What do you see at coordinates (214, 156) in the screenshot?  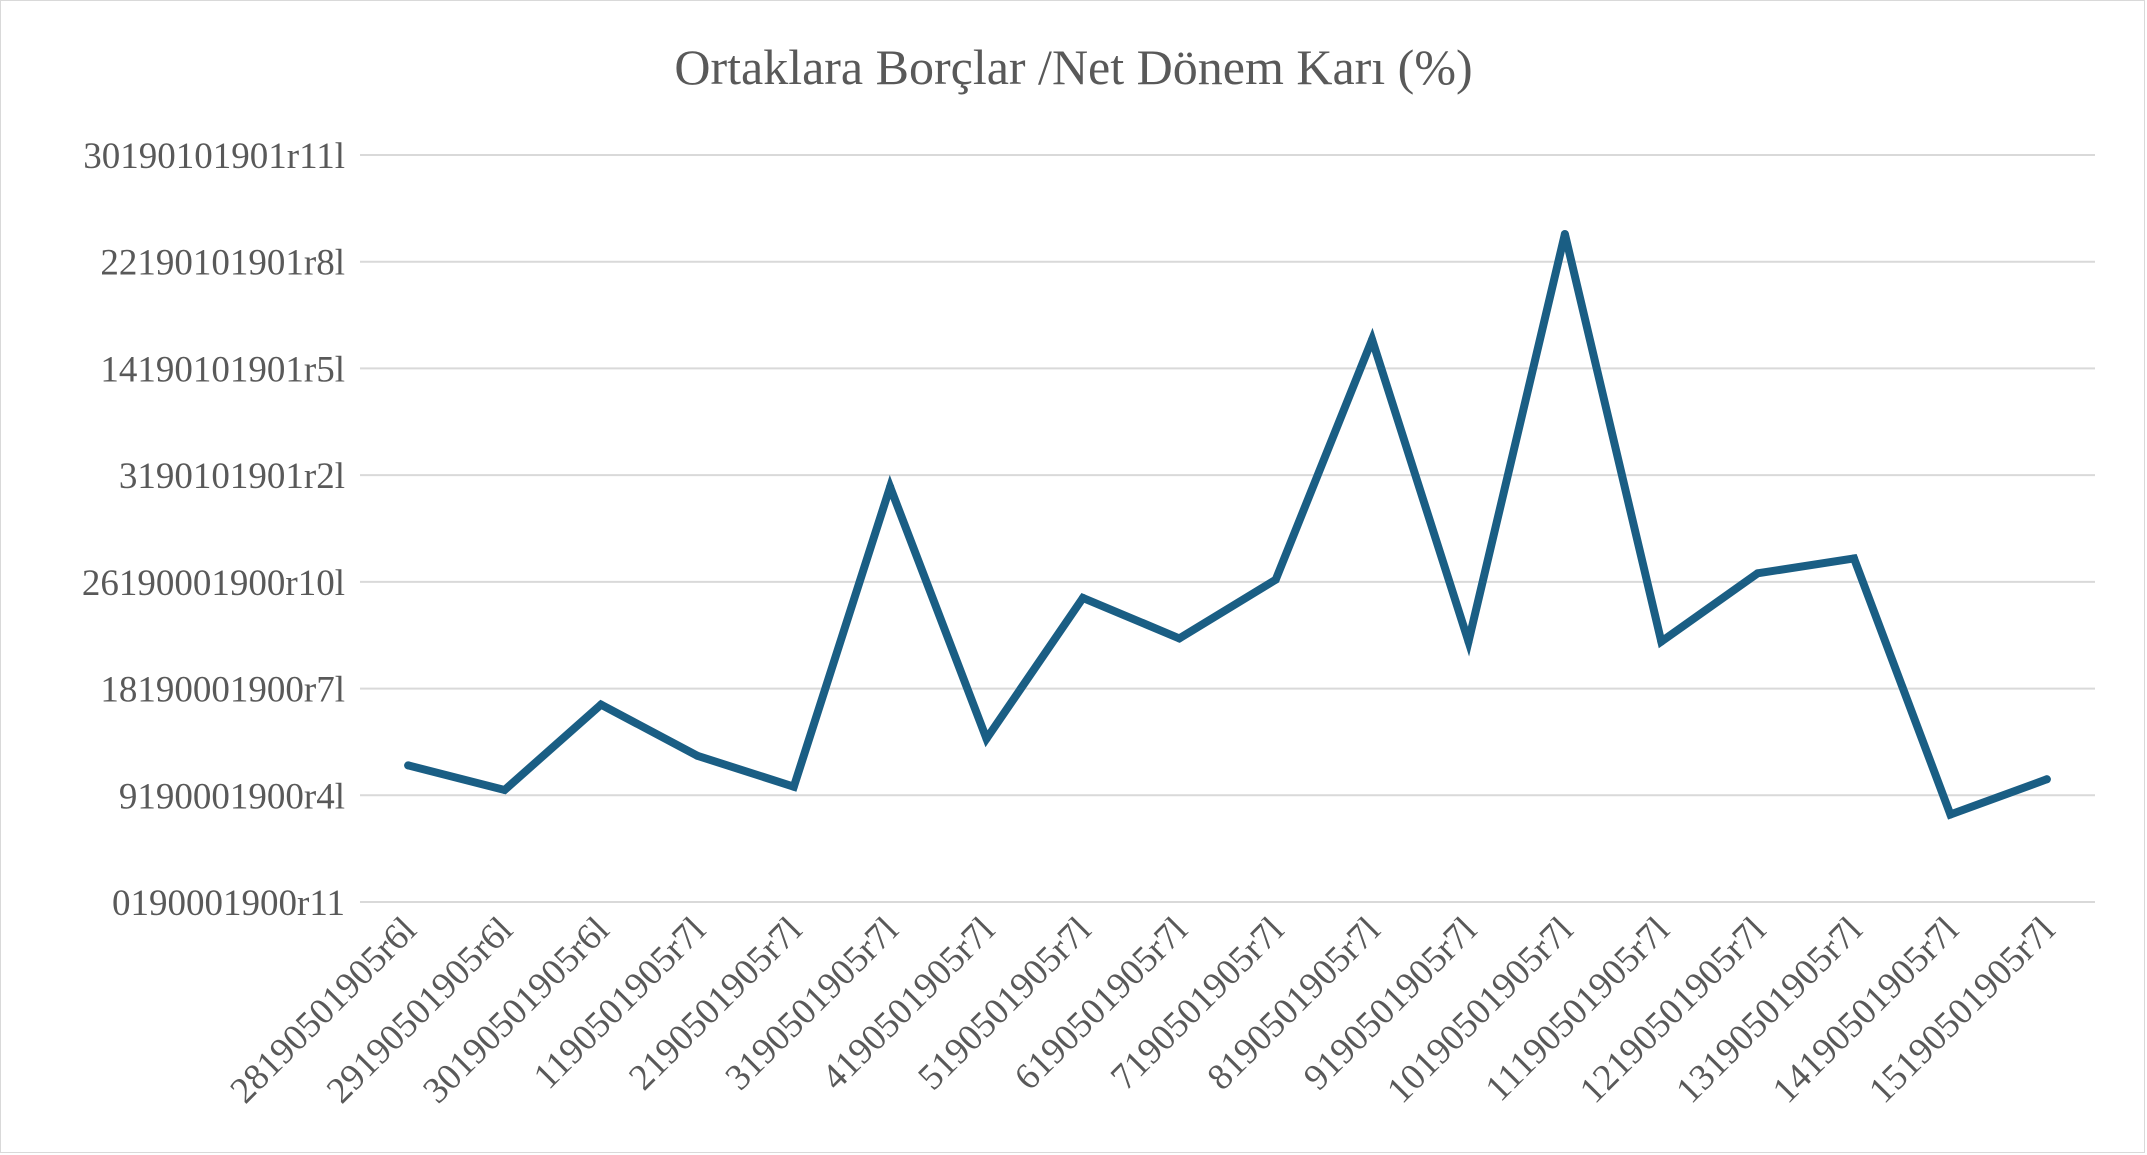 I see `y-tick-label: 30190101901r11l` at bounding box center [214, 156].